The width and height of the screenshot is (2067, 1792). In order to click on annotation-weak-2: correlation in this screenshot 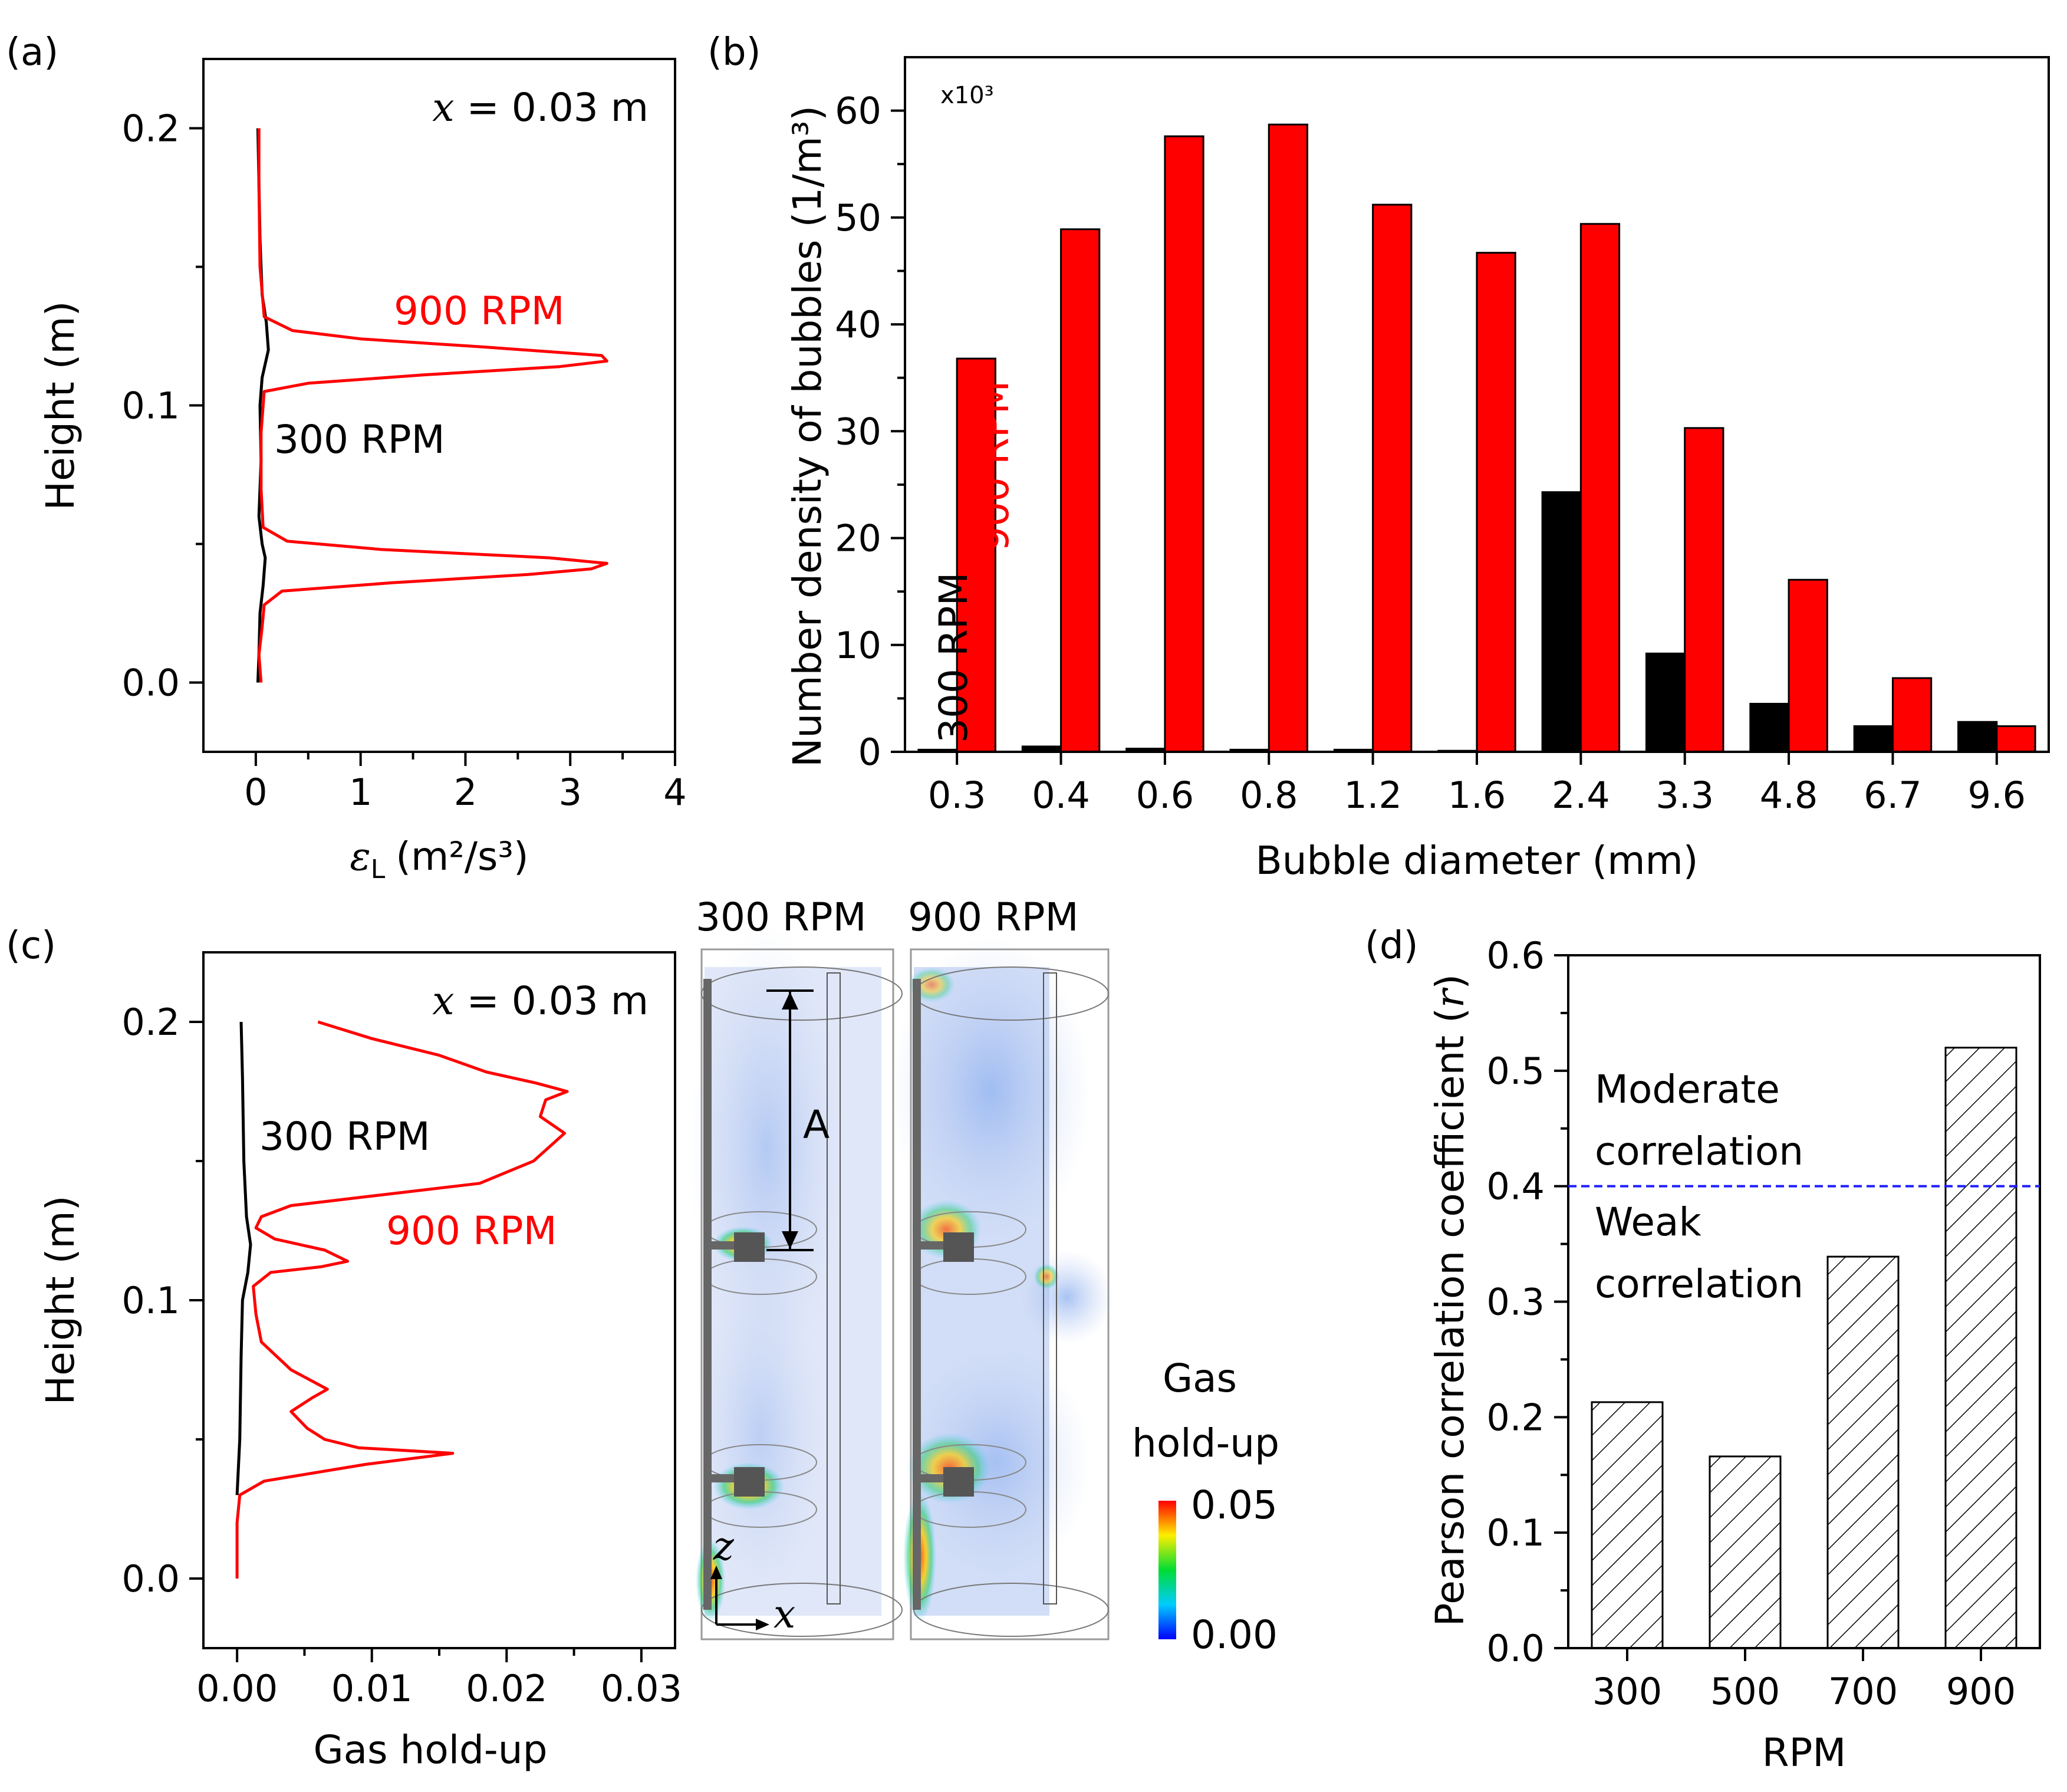, I will do `click(1699, 1284)`.